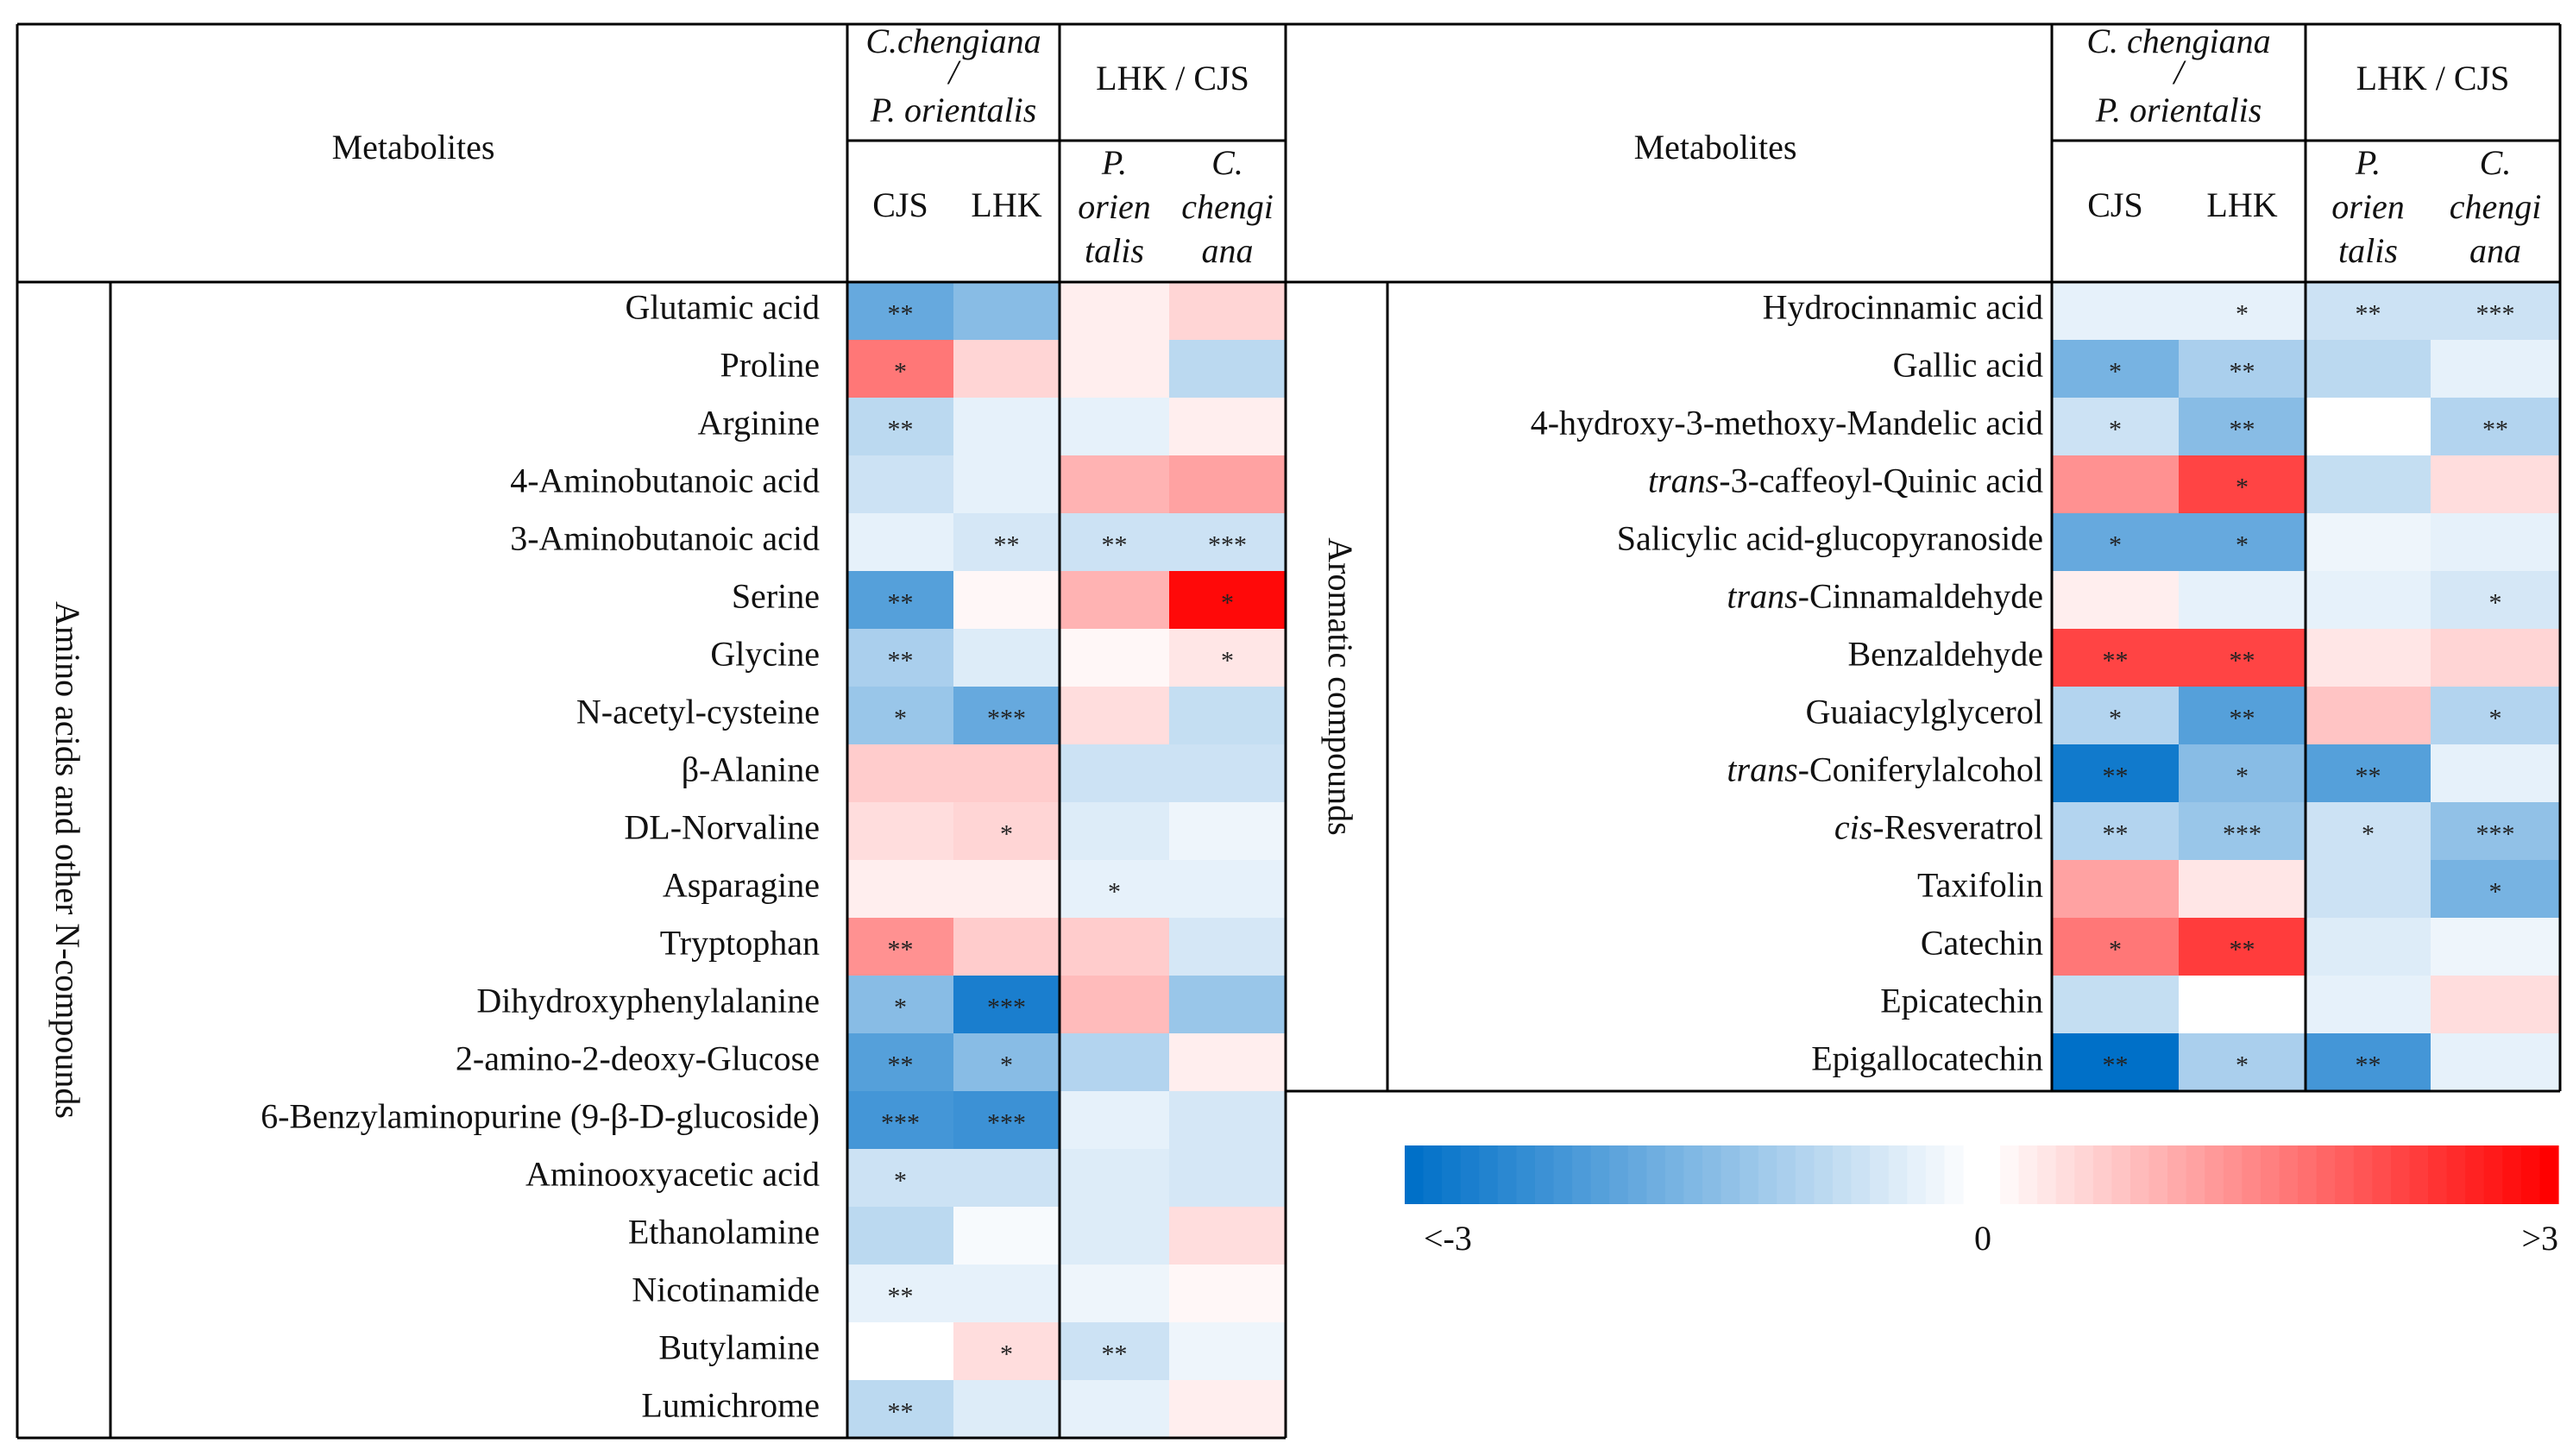 The height and width of the screenshot is (1456, 2573). What do you see at coordinates (1227, 206) in the screenshot?
I see `column-header-cc: chengi` at bounding box center [1227, 206].